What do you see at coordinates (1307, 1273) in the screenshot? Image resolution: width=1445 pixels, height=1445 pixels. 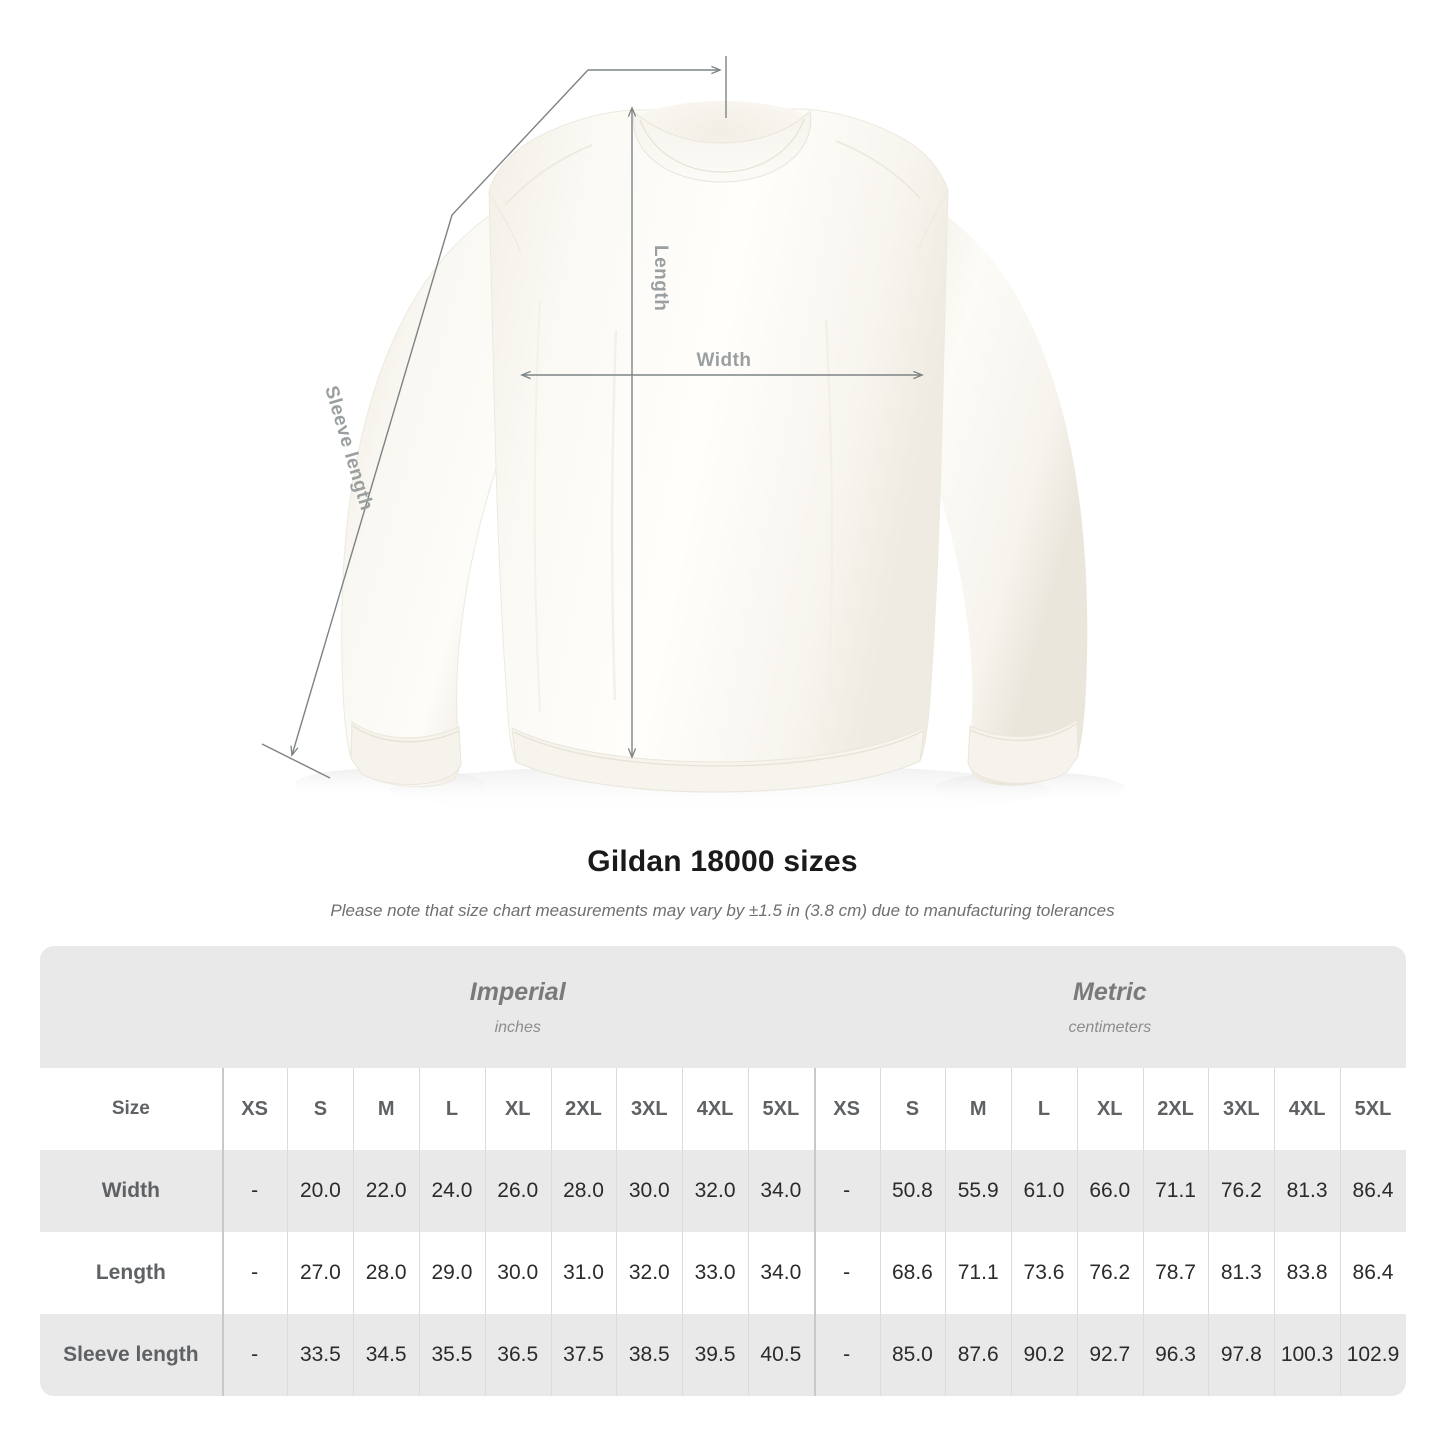 I see `cell-length-metric-4xl: 83.8` at bounding box center [1307, 1273].